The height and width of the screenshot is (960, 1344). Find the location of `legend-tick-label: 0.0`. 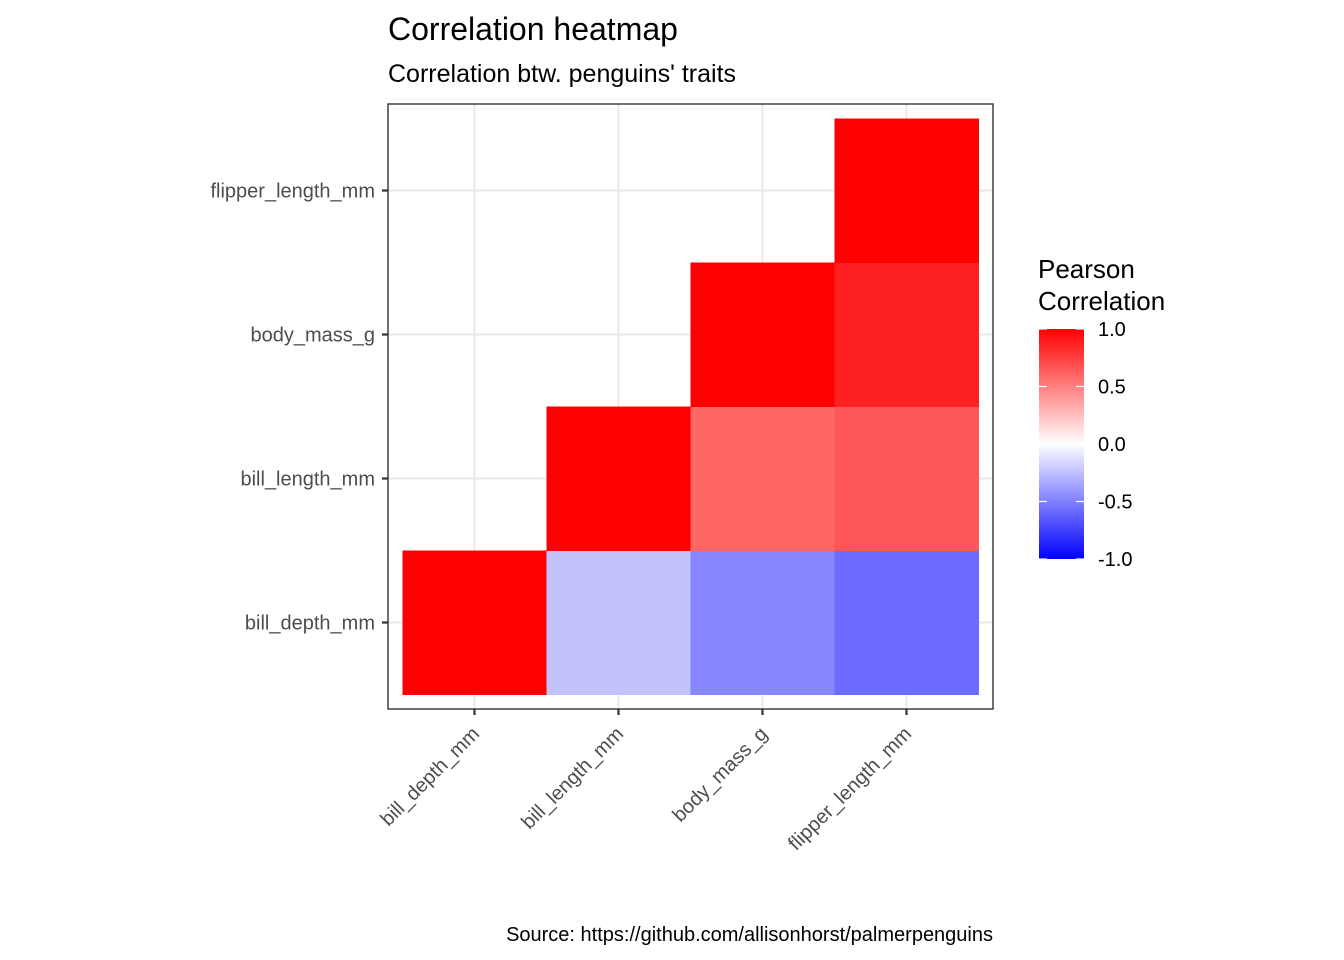

legend-tick-label: 0.0 is located at coordinates (1112, 445).